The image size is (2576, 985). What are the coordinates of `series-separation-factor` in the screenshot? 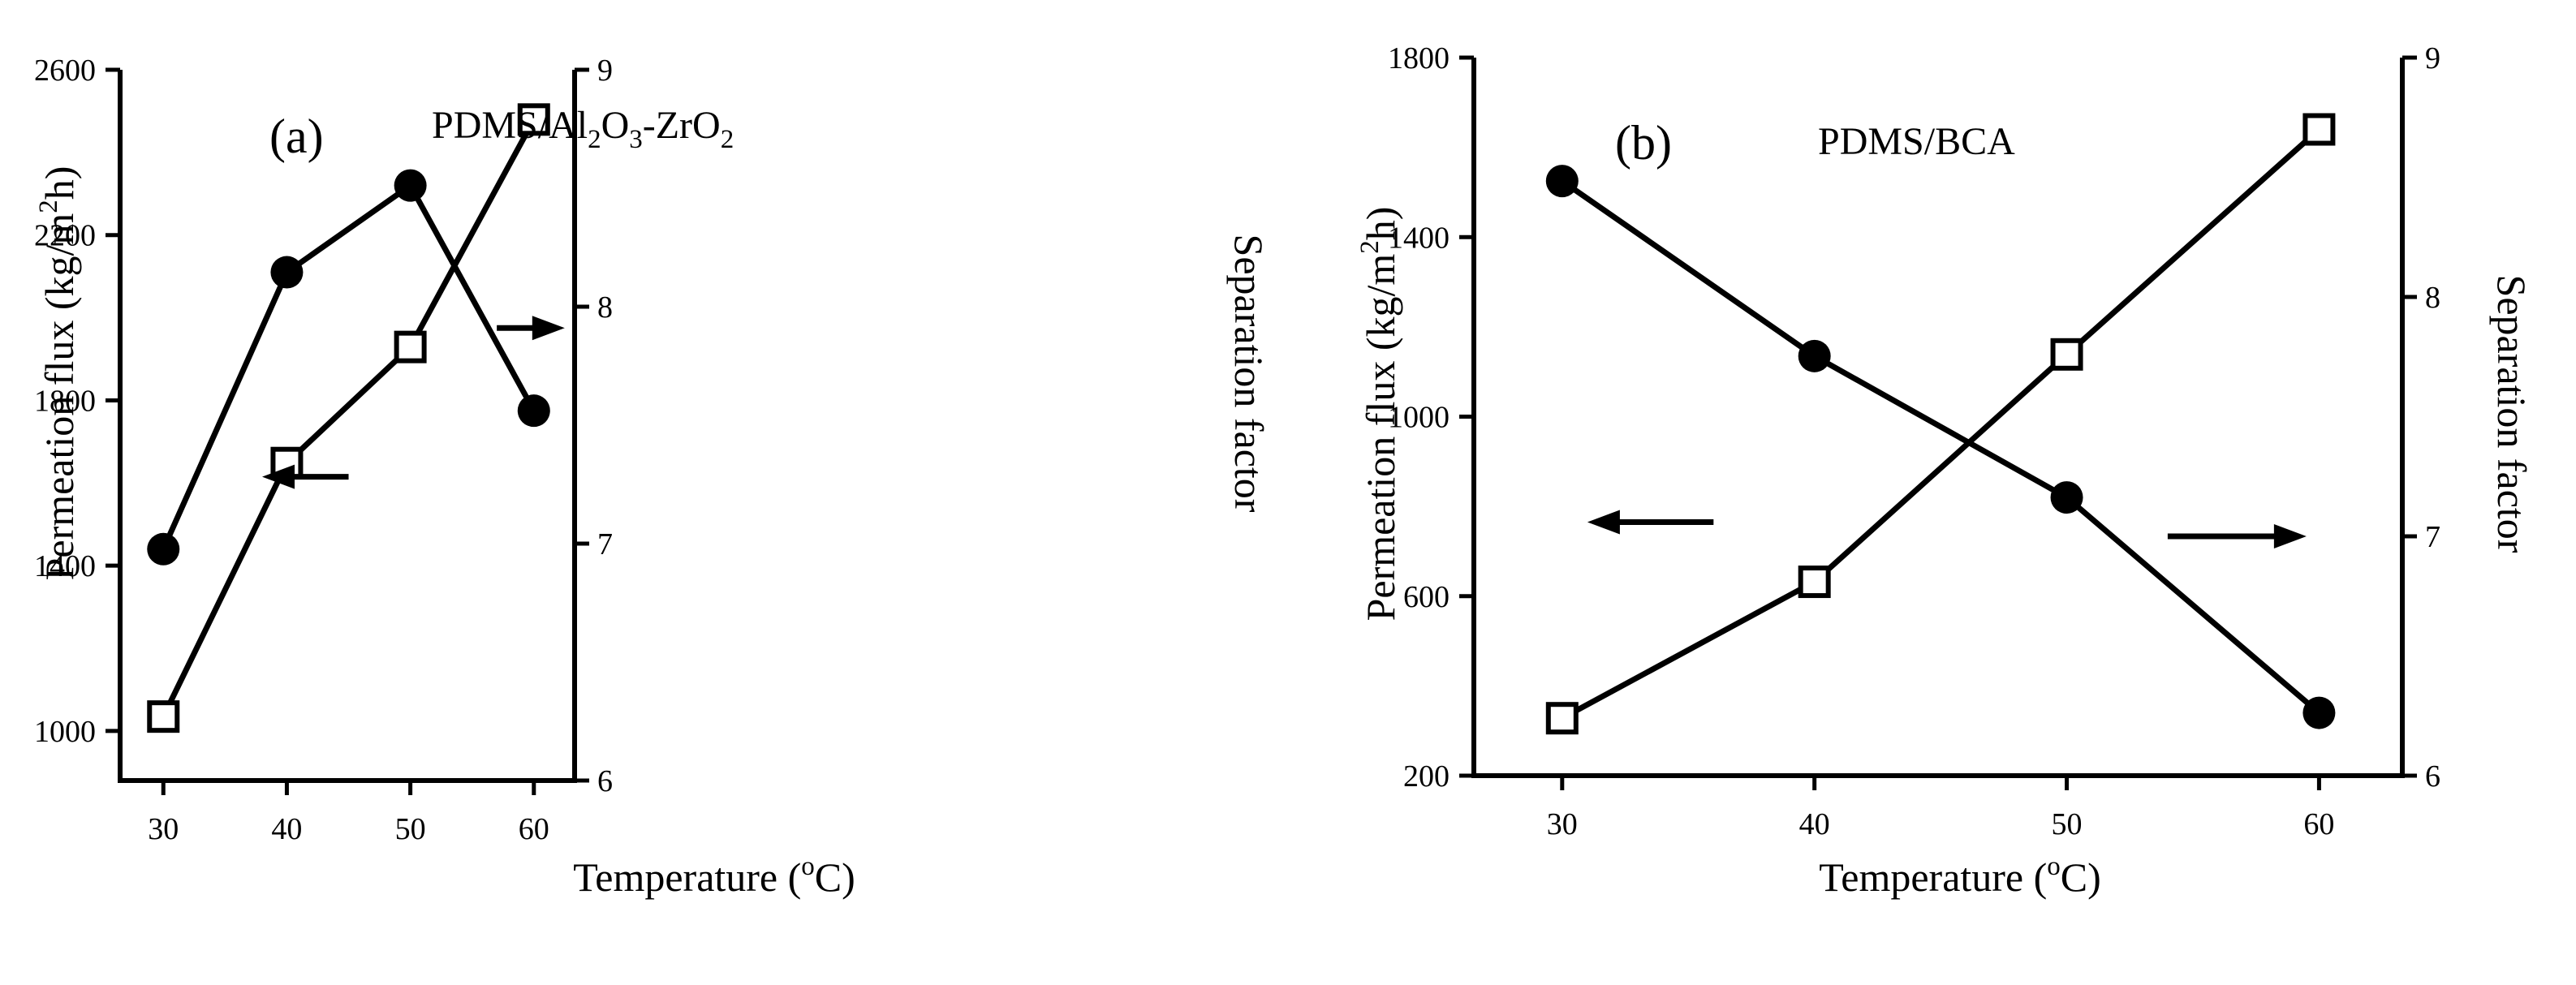 It's located at (349, 418).